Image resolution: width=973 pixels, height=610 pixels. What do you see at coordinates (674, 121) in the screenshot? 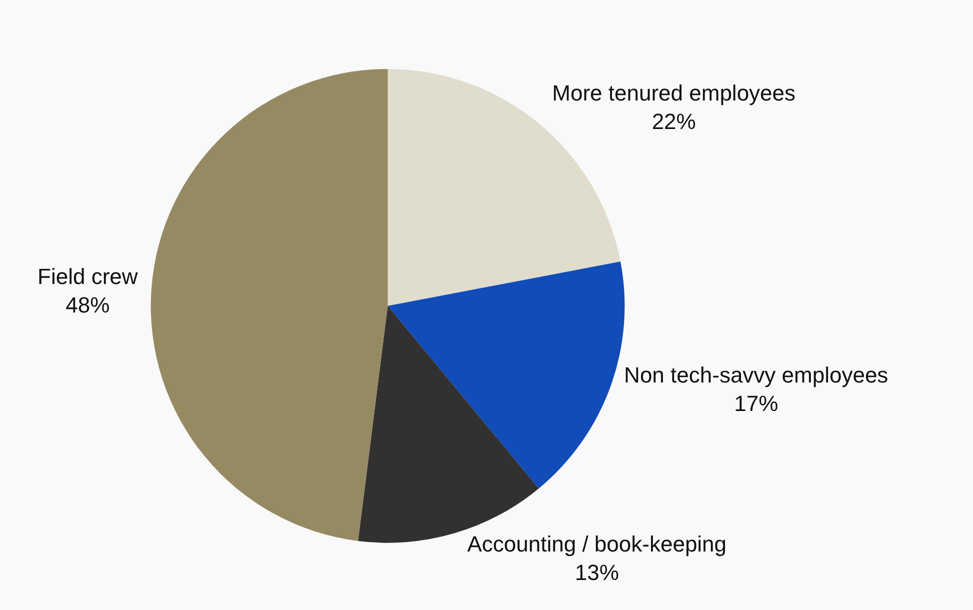
I see `data-label: 22%` at bounding box center [674, 121].